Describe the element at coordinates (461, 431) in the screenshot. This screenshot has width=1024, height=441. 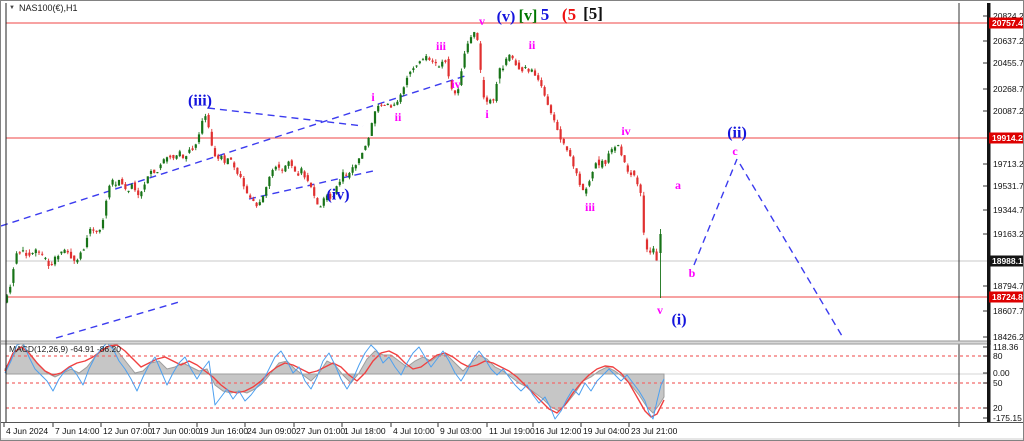
I see `time-label: 9 Jul 03:00` at that location.